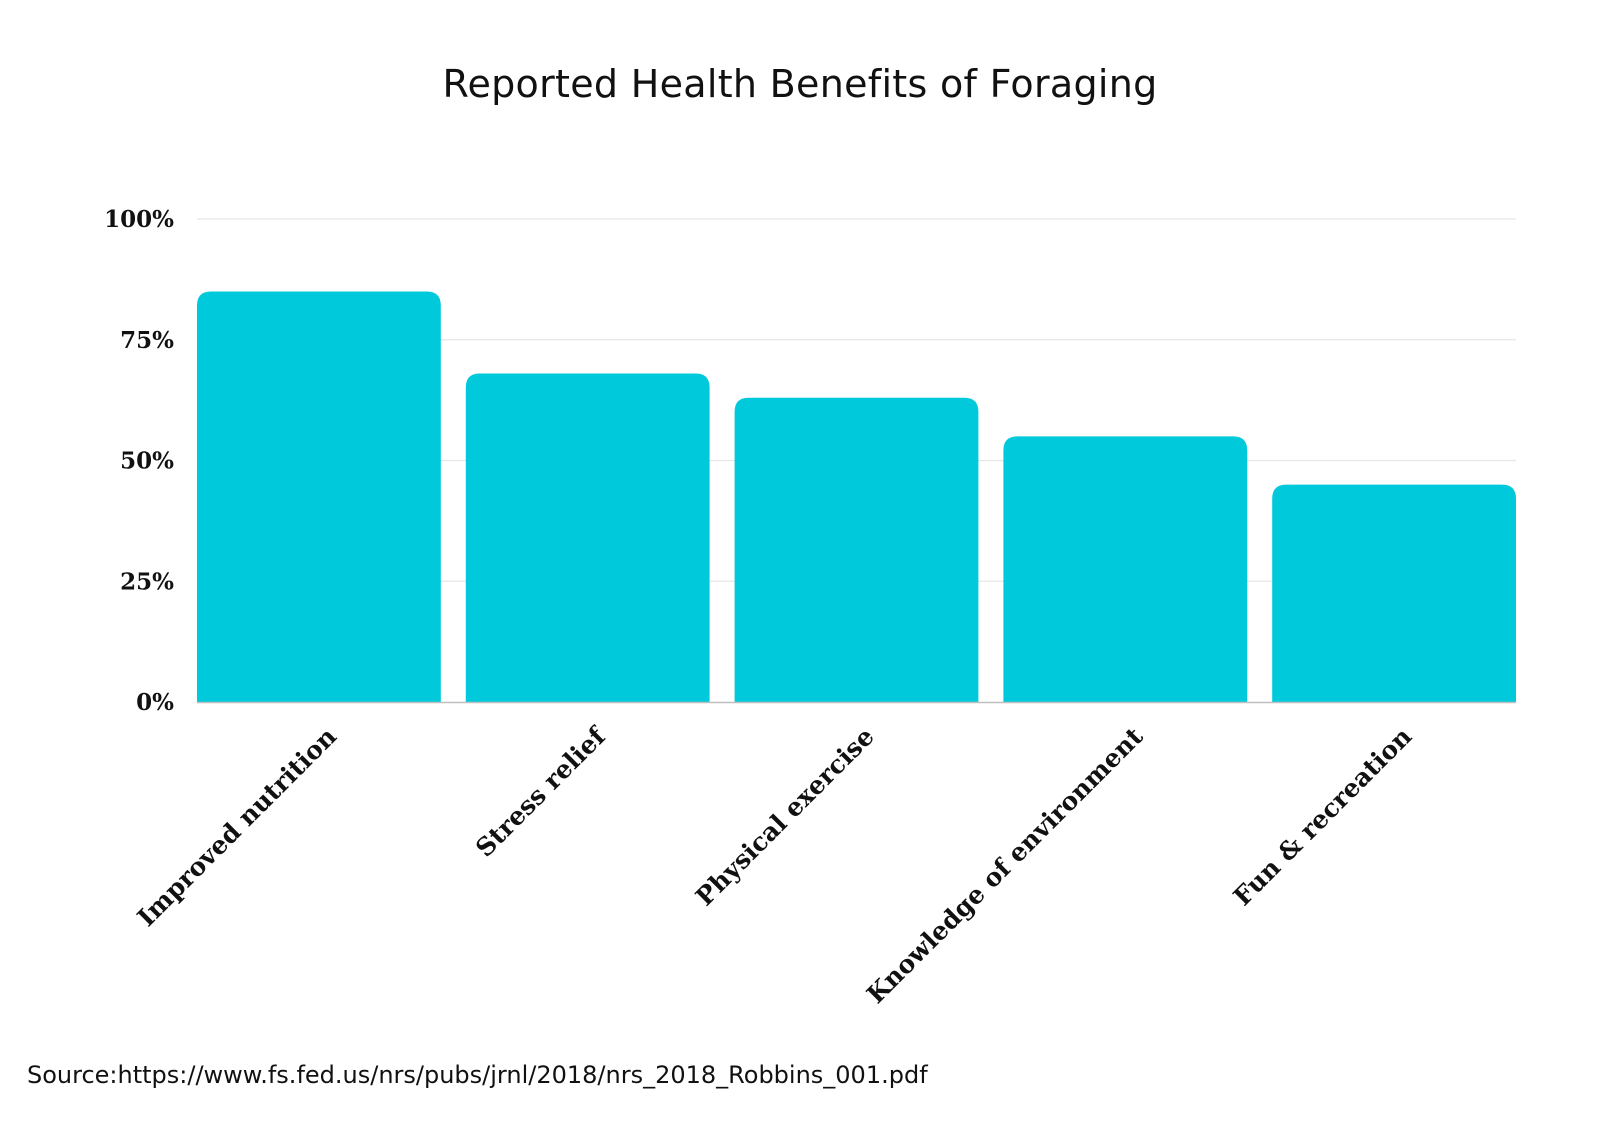 The width and height of the screenshot is (1600, 1131). Describe the element at coordinates (147, 581) in the screenshot. I see `y-tick-label: 25%` at that location.